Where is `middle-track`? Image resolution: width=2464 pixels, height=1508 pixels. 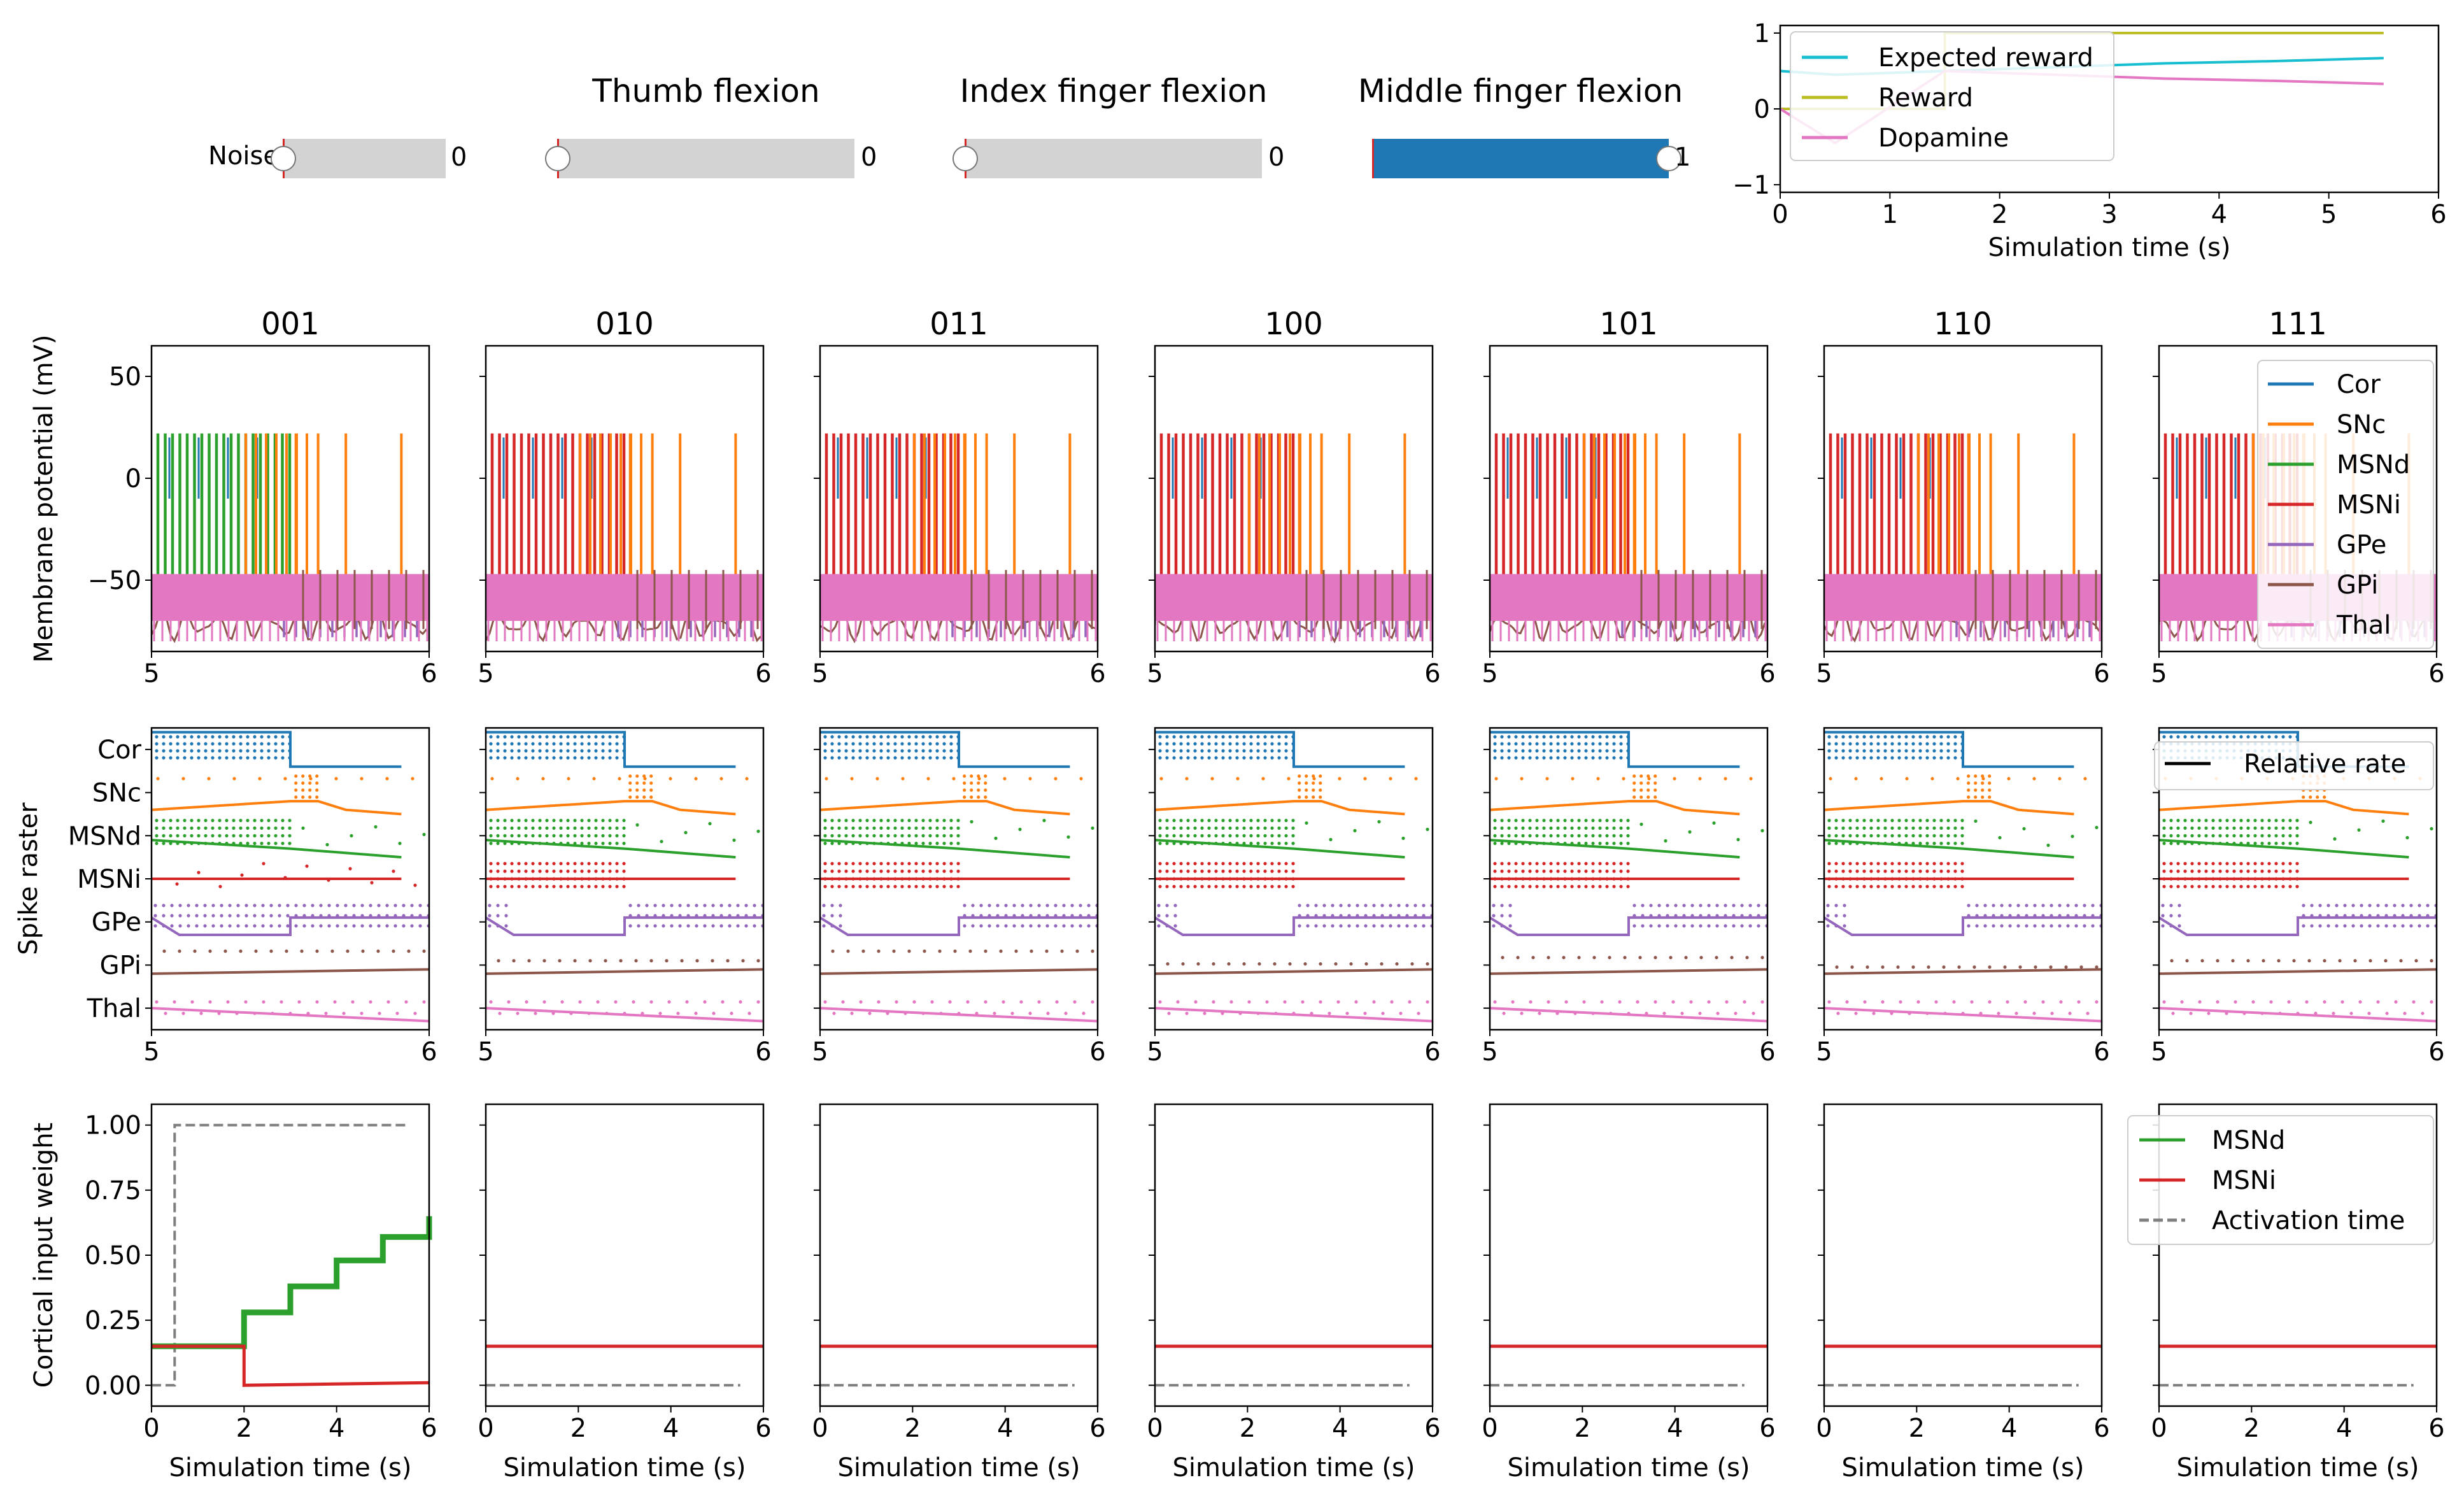 middle-track is located at coordinates (1521, 158).